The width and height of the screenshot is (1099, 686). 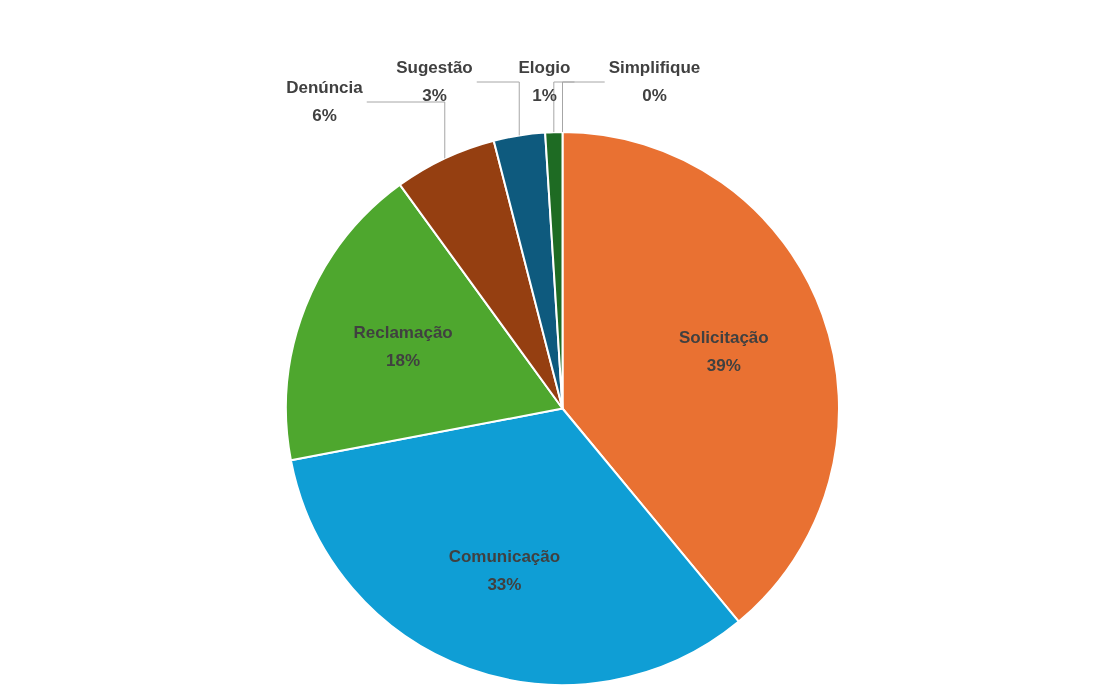 What do you see at coordinates (504, 557) in the screenshot?
I see `slice-label: Comunicação` at bounding box center [504, 557].